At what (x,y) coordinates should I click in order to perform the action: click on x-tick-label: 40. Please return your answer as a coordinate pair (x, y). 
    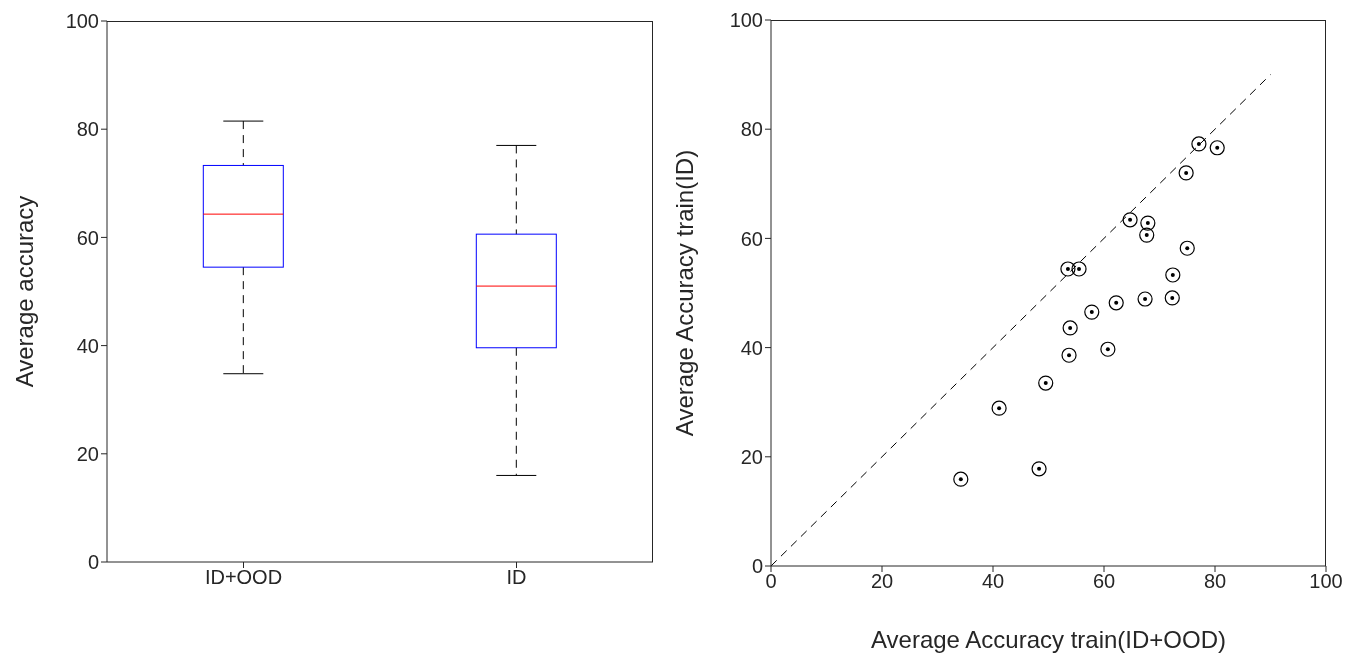
    Looking at the image, I should click on (993, 581).